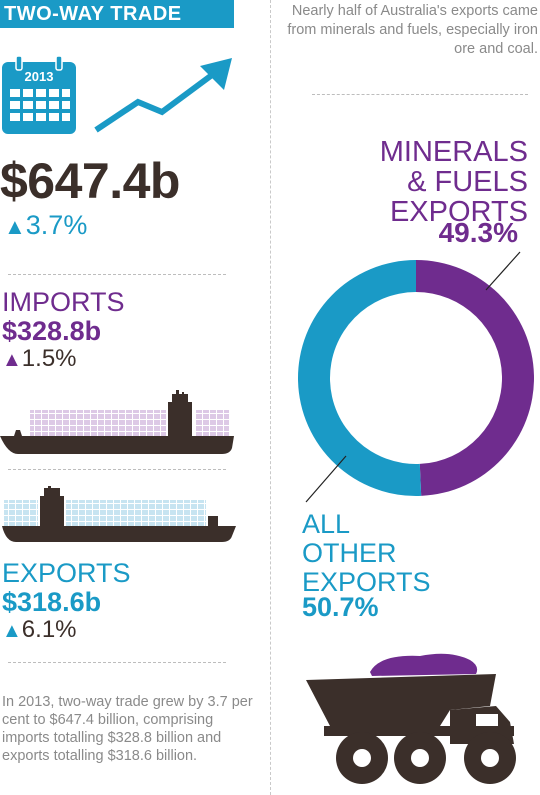  Describe the element at coordinates (52, 602) in the screenshot. I see `exports-value: $318.6b` at that location.